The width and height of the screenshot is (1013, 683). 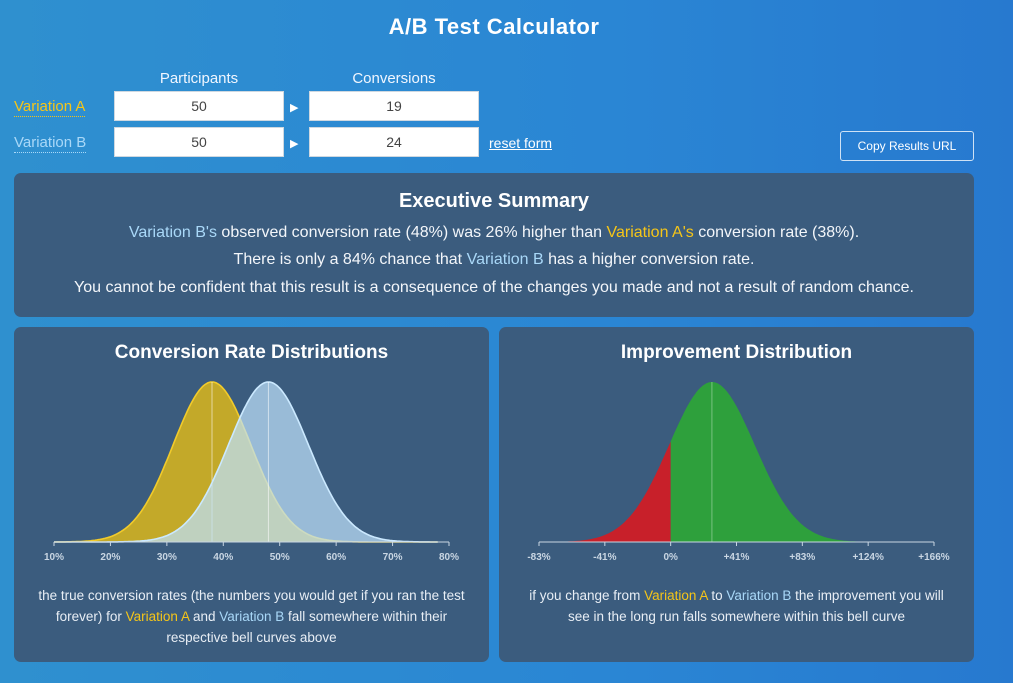 What do you see at coordinates (494, 26) in the screenshot?
I see `page-title: A/B Test Calculator` at bounding box center [494, 26].